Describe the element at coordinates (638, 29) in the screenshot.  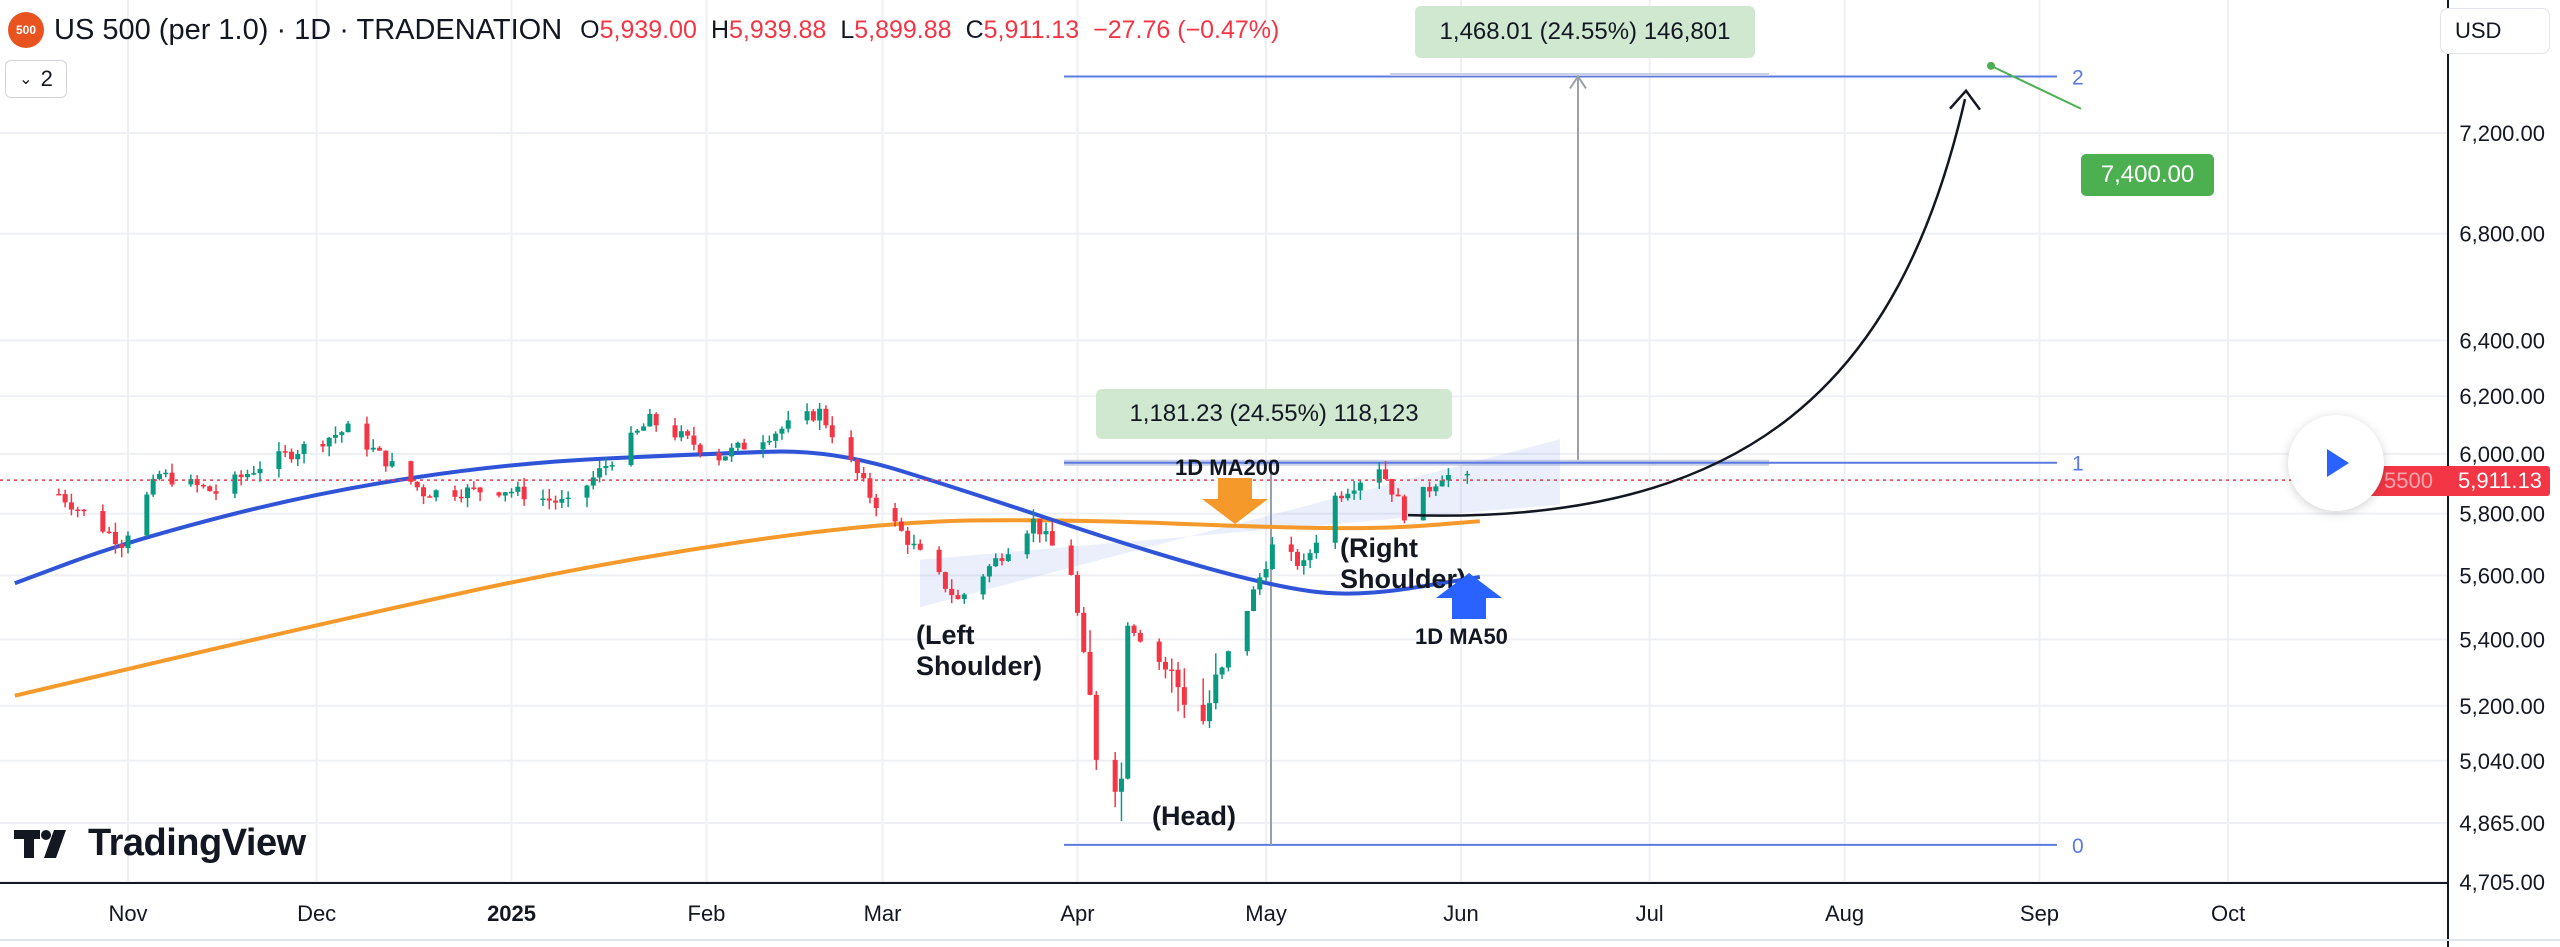
I see `ohlc-open: O5,939.00` at that location.